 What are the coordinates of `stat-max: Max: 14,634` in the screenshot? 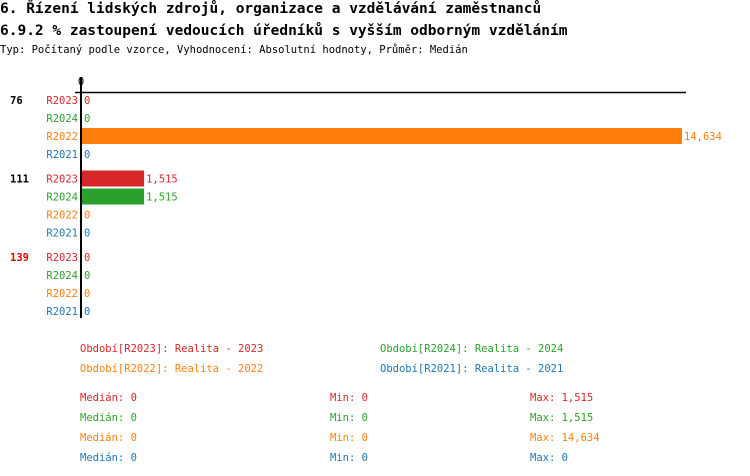 It's located at (565, 438).